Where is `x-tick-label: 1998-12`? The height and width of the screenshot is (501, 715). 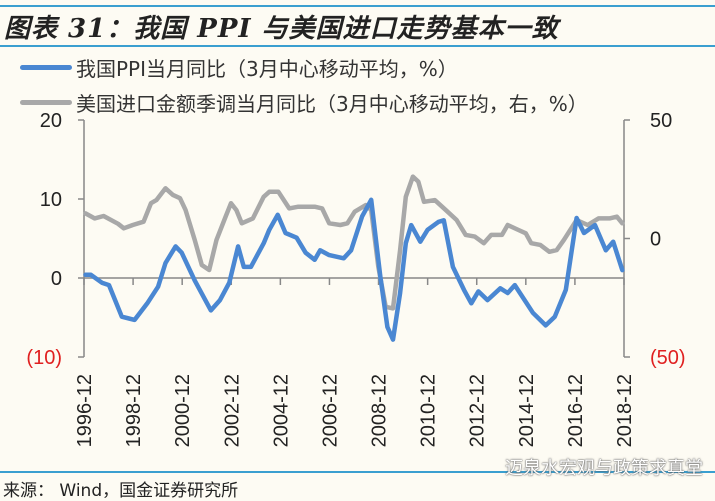 x-tick-label: 1998-12 is located at coordinates (134, 410).